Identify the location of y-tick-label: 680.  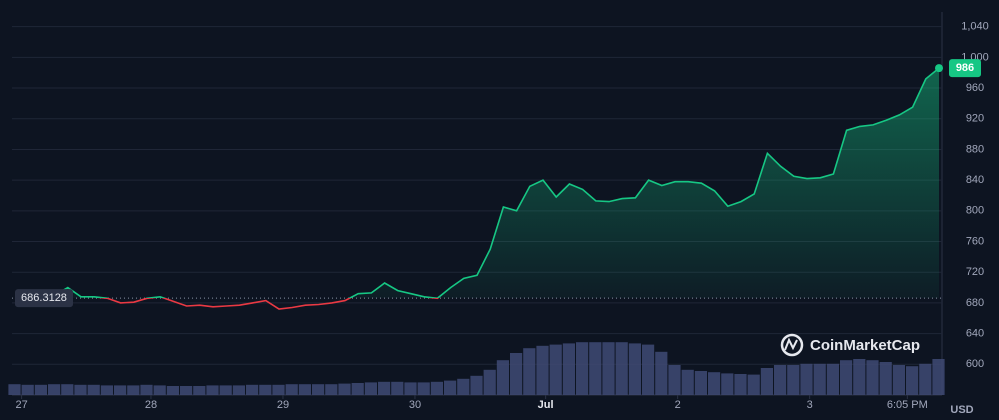
(975, 303).